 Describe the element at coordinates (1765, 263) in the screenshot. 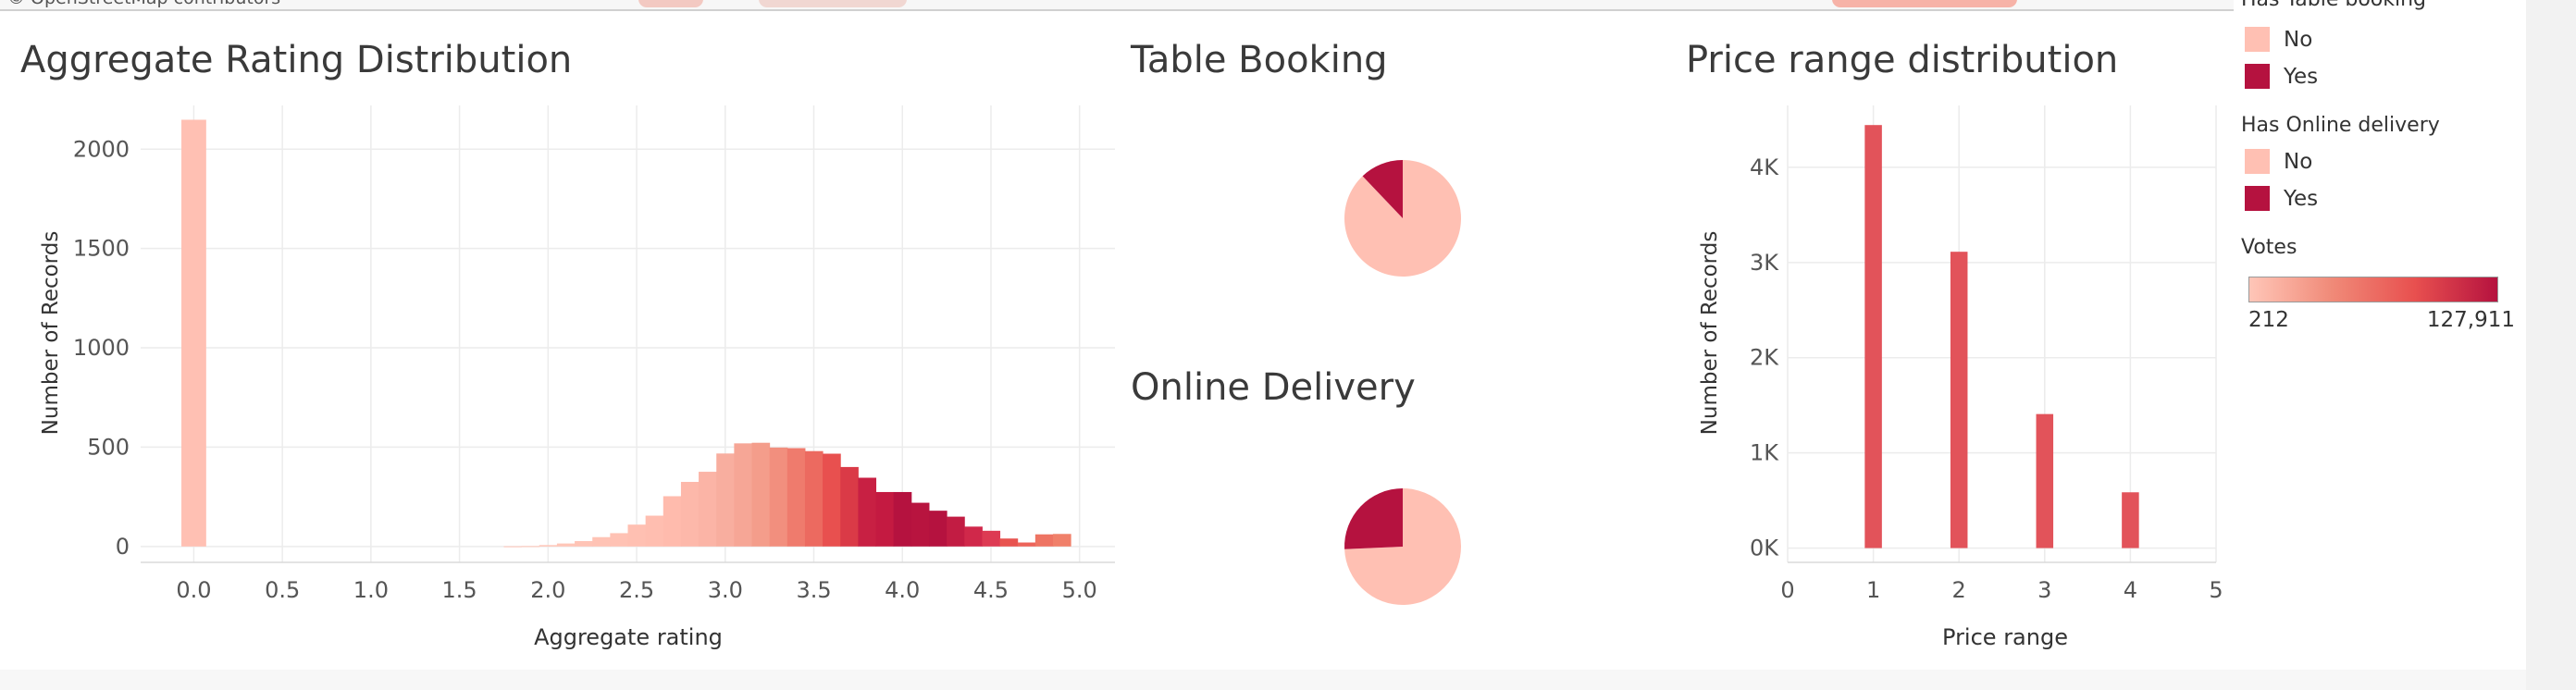

I see `price-y-tick-label: 3K` at that location.